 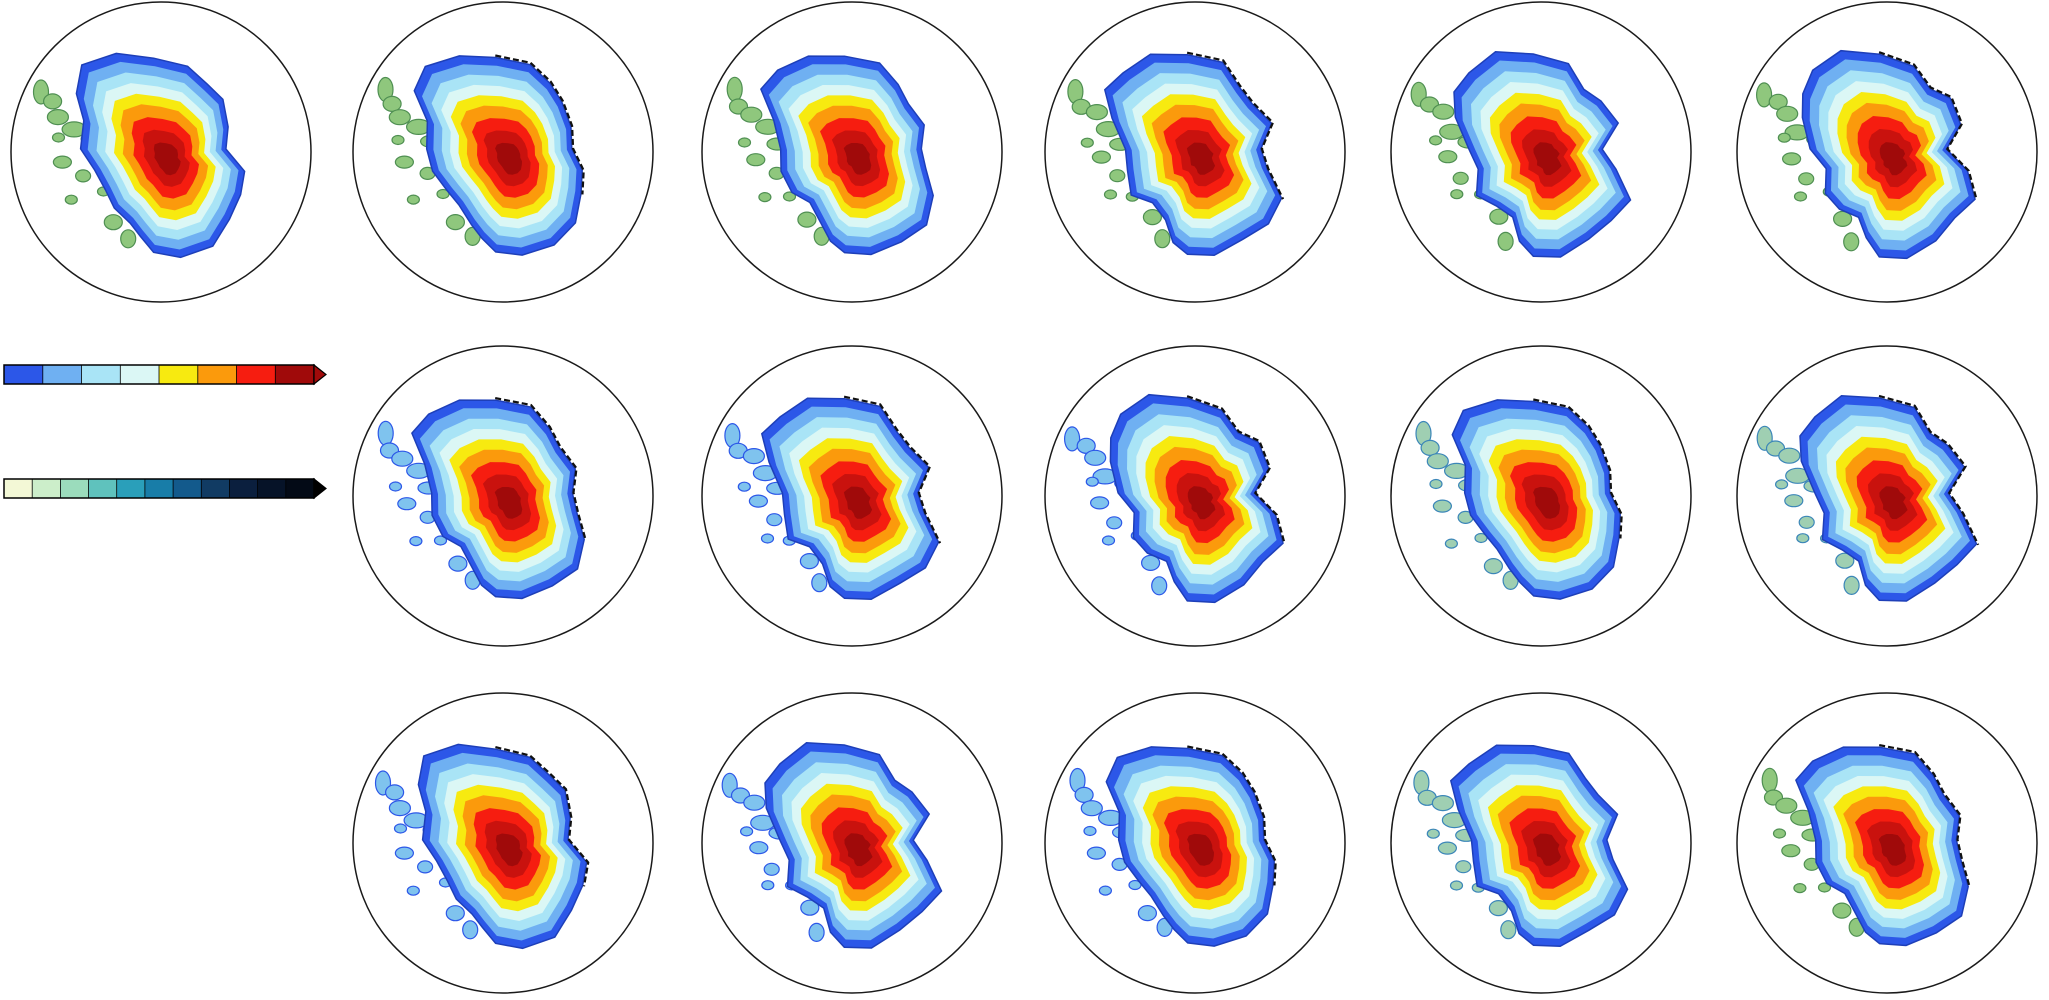 I want to click on colorbar-extension-arrow, so click(x=320, y=488).